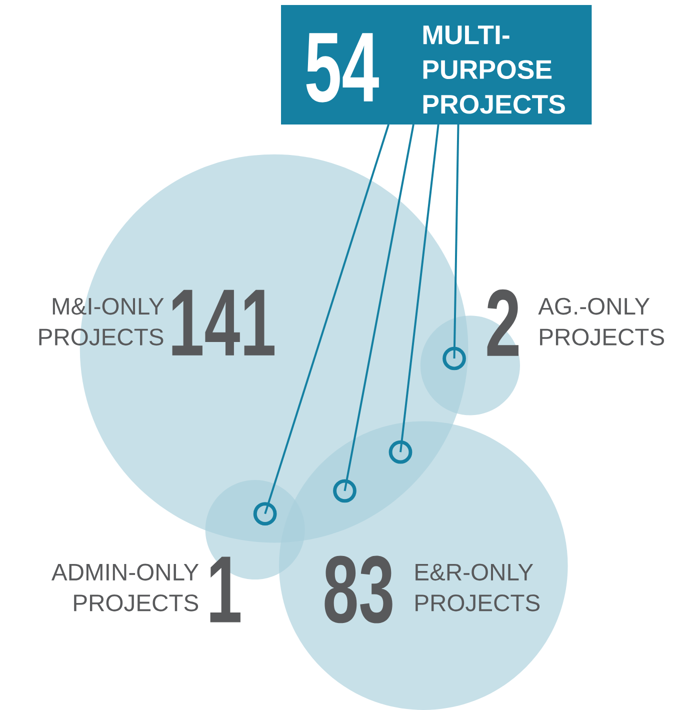  Describe the element at coordinates (477, 588) in the screenshot. I see `category-label: E&R-ONLY PROJECTS` at that location.